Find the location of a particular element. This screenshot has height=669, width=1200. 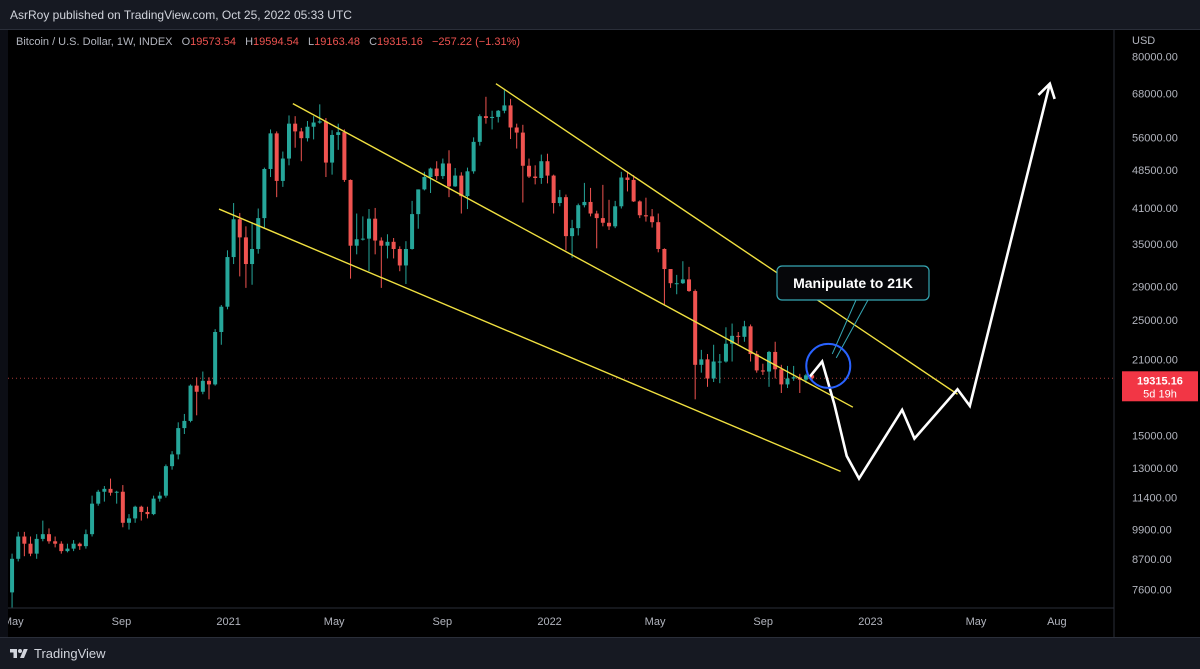

time-tick-label: 2021 is located at coordinates (228, 622).